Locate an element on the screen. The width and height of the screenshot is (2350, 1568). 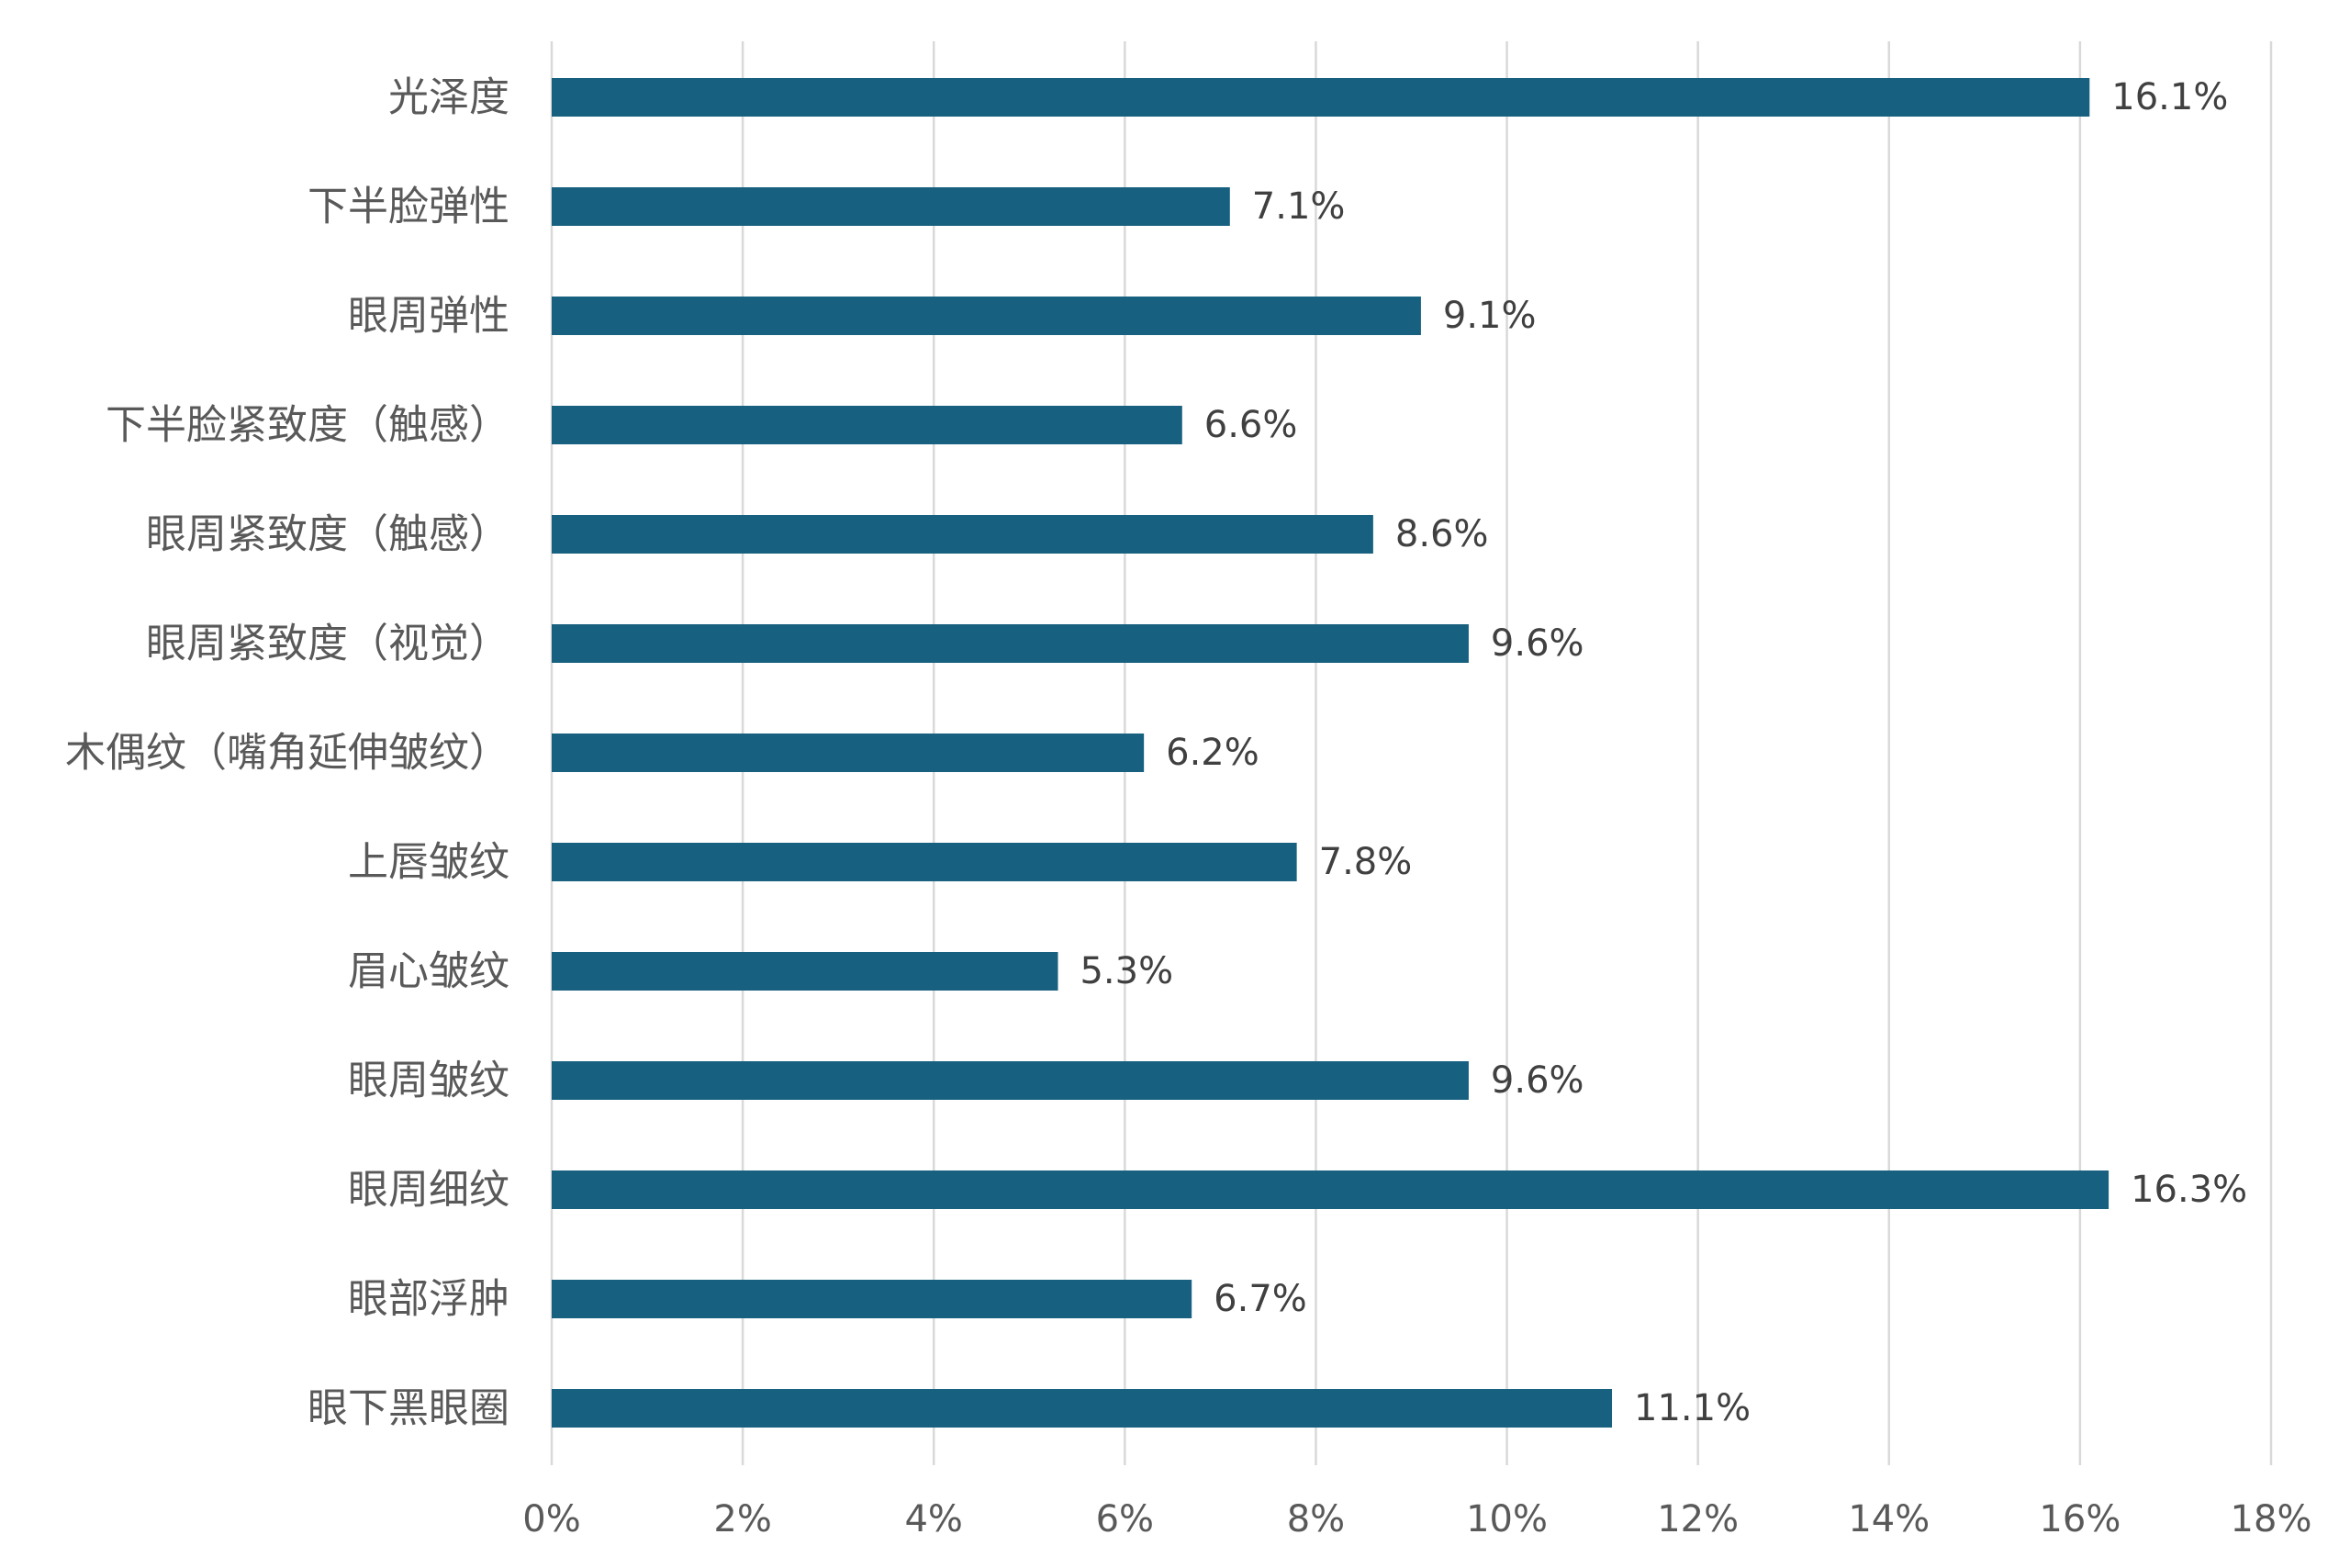
data-label: 5.3% is located at coordinates (1126, 971).